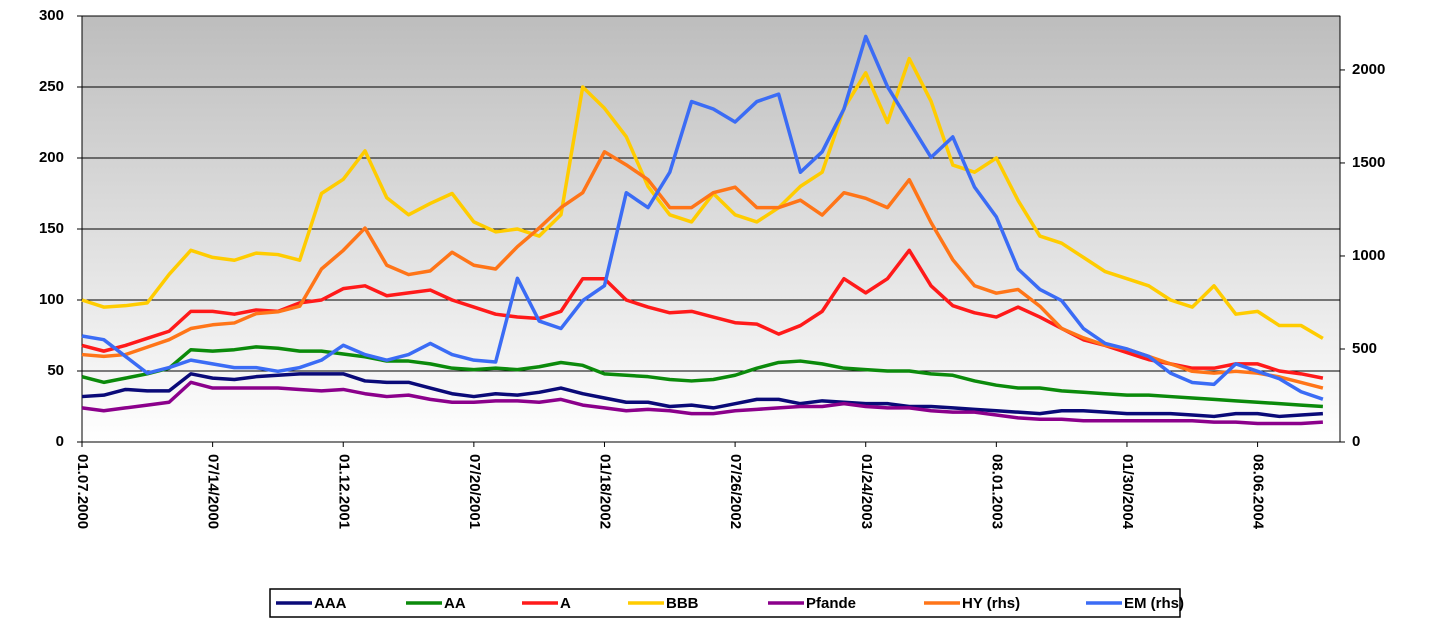 This screenshot has height=623, width=1443. I want to click on x-tick-label: 01/30/2004, so click(1127, 492).